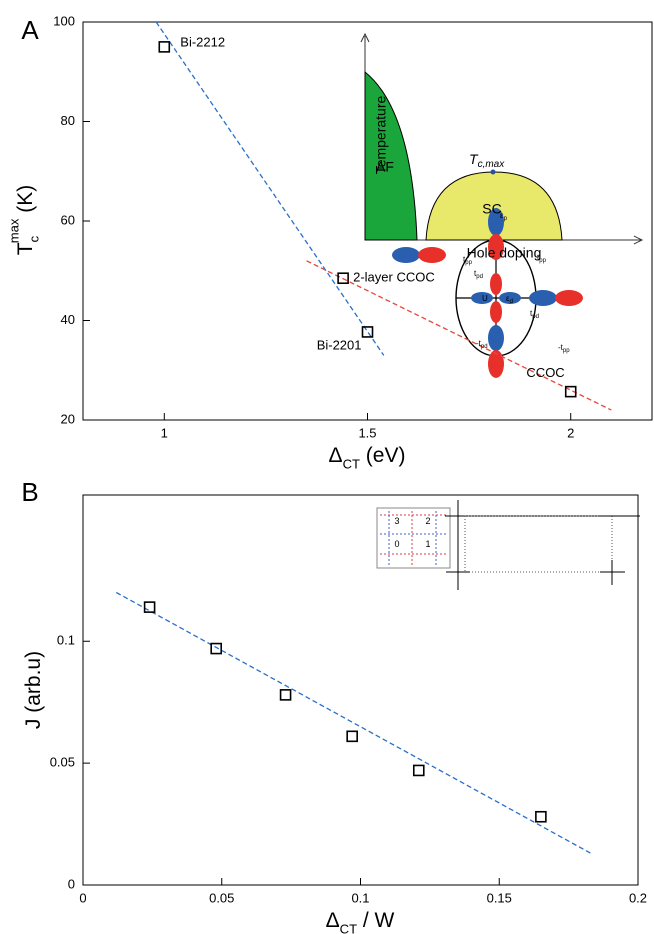 This screenshot has width=654, height=934. I want to click on orbital-label: εd, so click(509, 299).